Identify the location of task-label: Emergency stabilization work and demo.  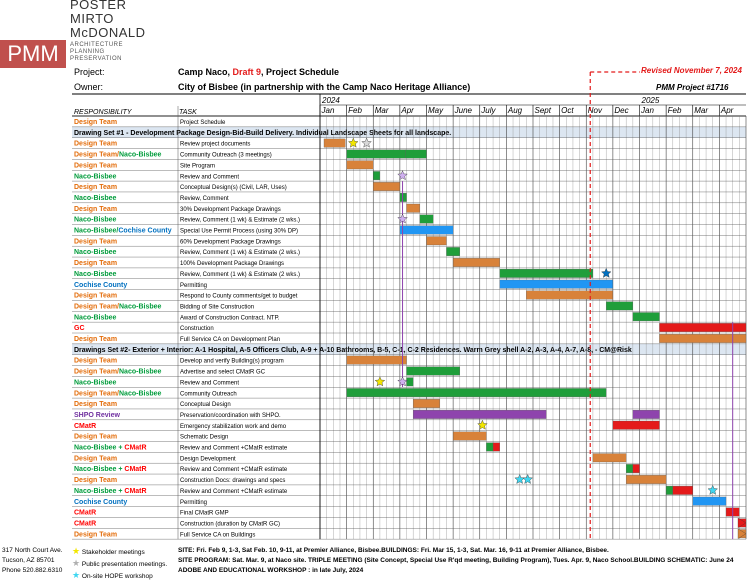
(233, 427).